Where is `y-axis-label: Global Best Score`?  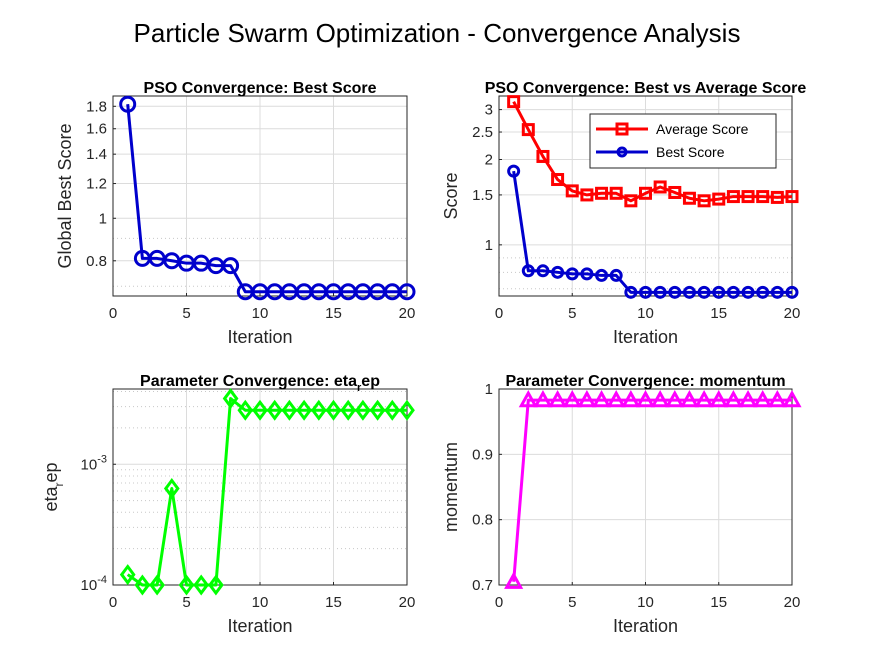
y-axis-label: Global Best Score is located at coordinates (65, 195).